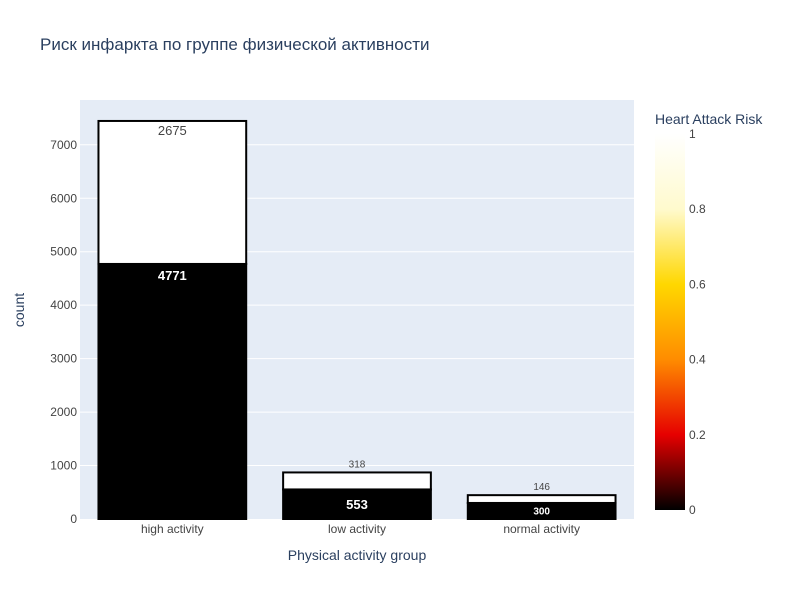  What do you see at coordinates (541, 529) in the screenshot?
I see `x-tick-label: normal activity` at bounding box center [541, 529].